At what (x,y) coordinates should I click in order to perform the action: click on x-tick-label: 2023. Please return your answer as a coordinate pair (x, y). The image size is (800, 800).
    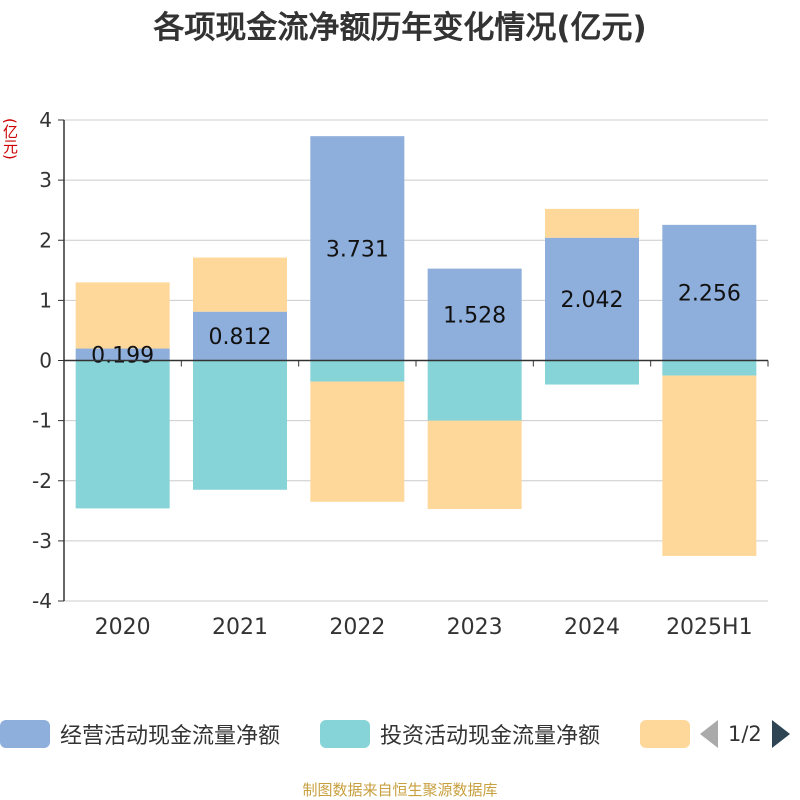
    Looking at the image, I should click on (475, 627).